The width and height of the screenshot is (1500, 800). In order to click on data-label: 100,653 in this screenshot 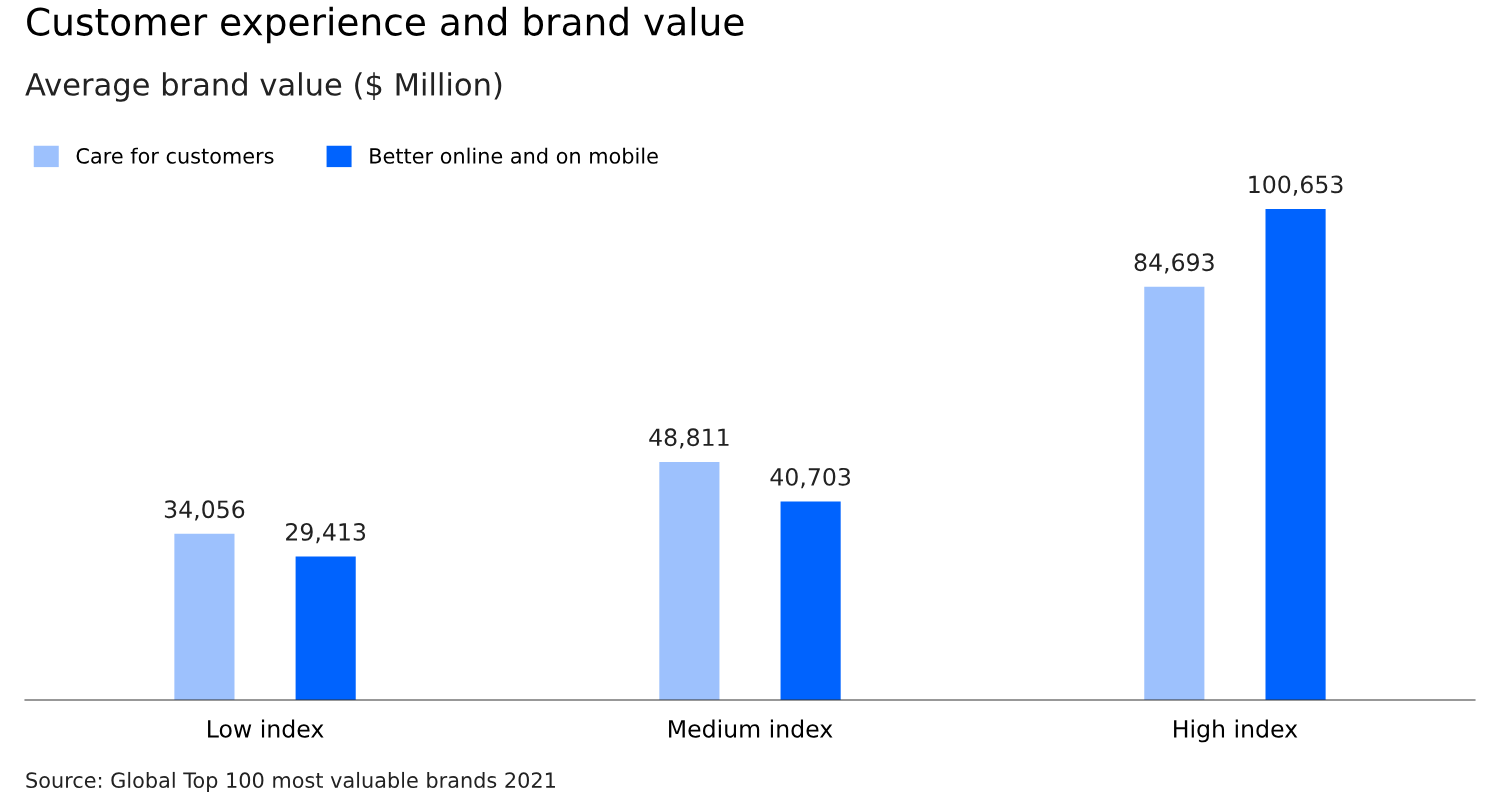, I will do `click(1296, 185)`.